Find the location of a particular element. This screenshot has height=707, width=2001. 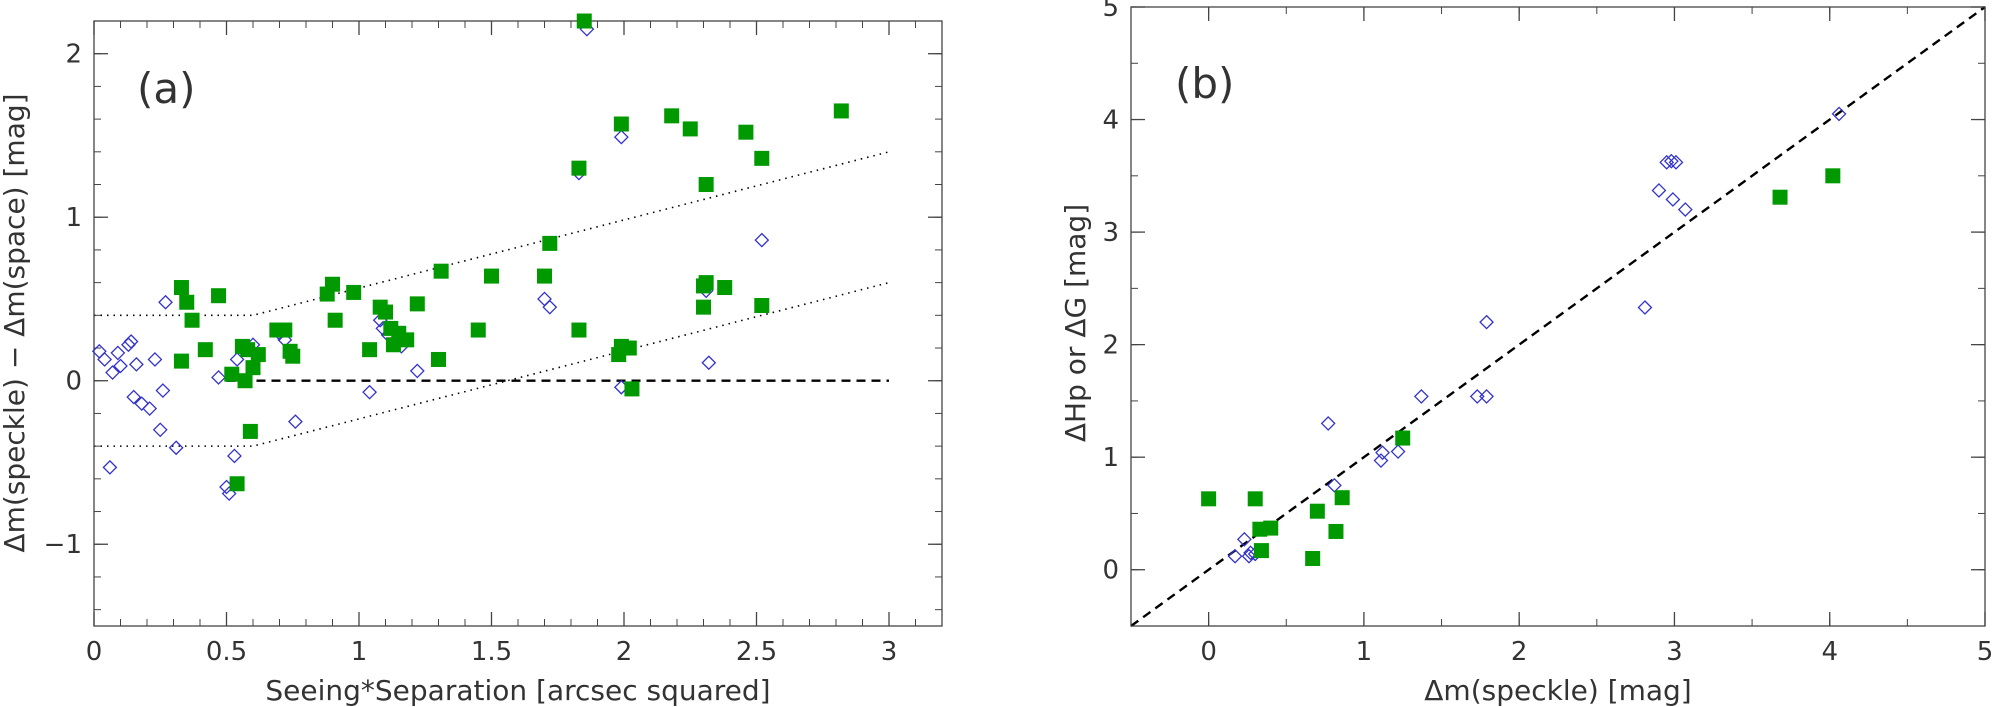

reference-line-lower-envelope is located at coordinates (492, 364).